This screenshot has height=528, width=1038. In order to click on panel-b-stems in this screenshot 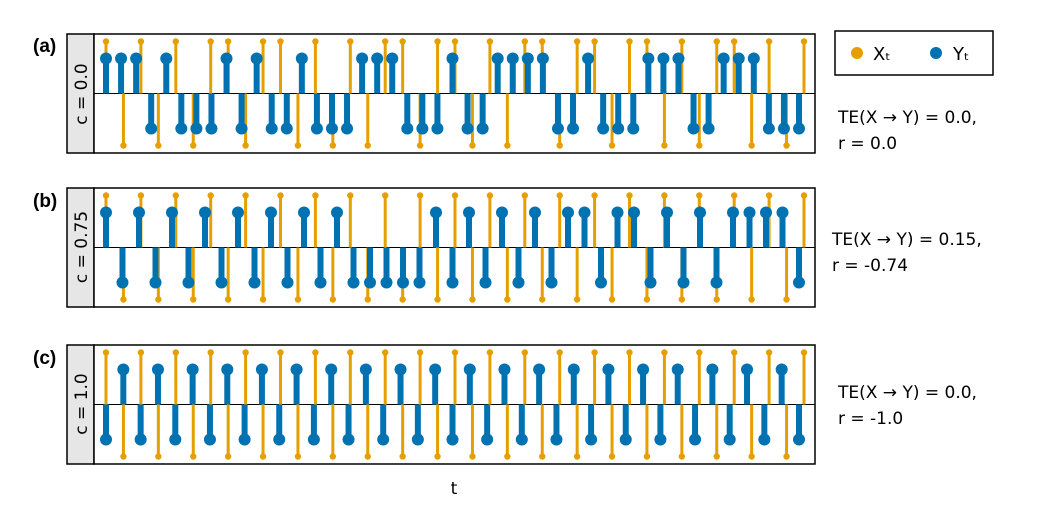, I will do `click(454, 247)`.